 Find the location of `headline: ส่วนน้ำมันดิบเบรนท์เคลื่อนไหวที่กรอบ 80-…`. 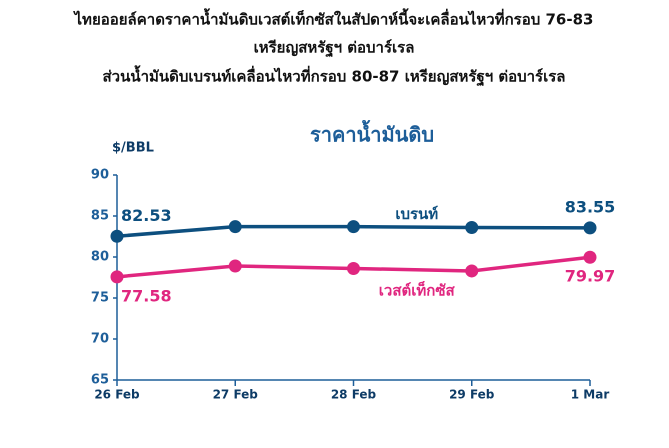

headline: ส่วนน้ำมันดิบเบรนท์เคลื่อนไหวที่กรอบ 80-… is located at coordinates (334, 76).